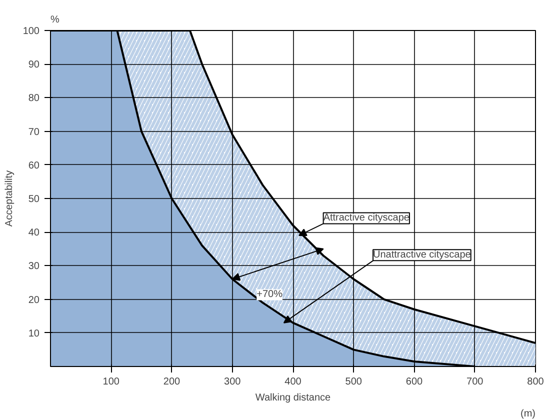 This screenshot has width=560, height=419. I want to click on x-tick-label: 700, so click(475, 382).